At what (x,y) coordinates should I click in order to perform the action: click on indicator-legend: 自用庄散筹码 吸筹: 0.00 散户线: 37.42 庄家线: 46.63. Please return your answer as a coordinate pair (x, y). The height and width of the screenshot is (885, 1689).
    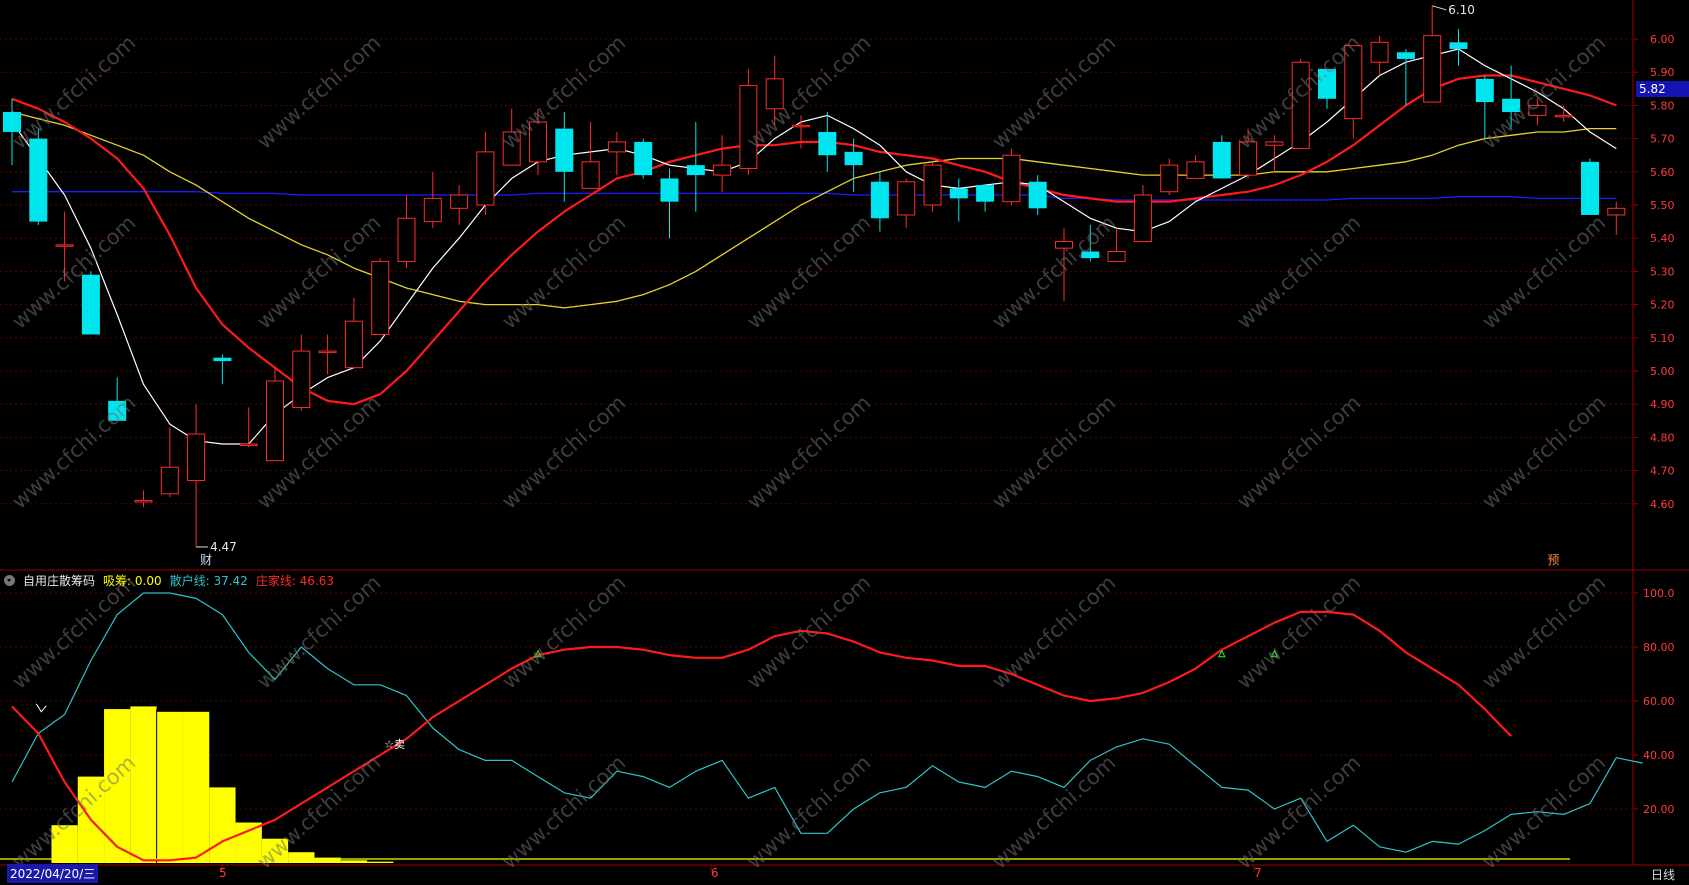
    Looking at the image, I should click on (169, 580).